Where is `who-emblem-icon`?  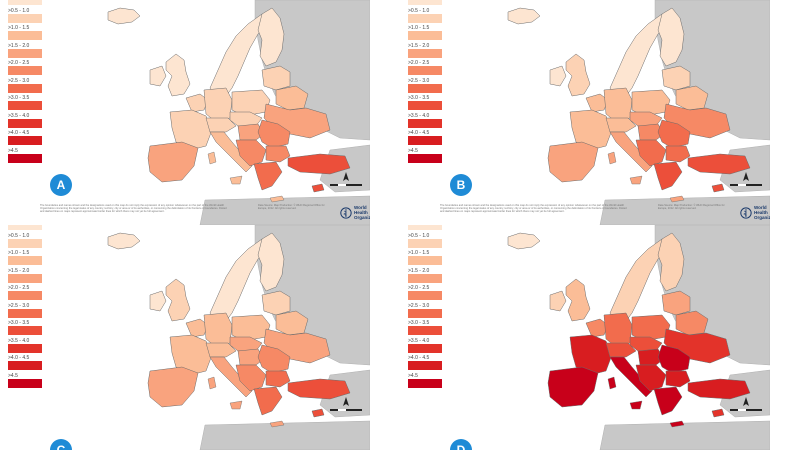
who-emblem-icon is located at coordinates (746, 212).